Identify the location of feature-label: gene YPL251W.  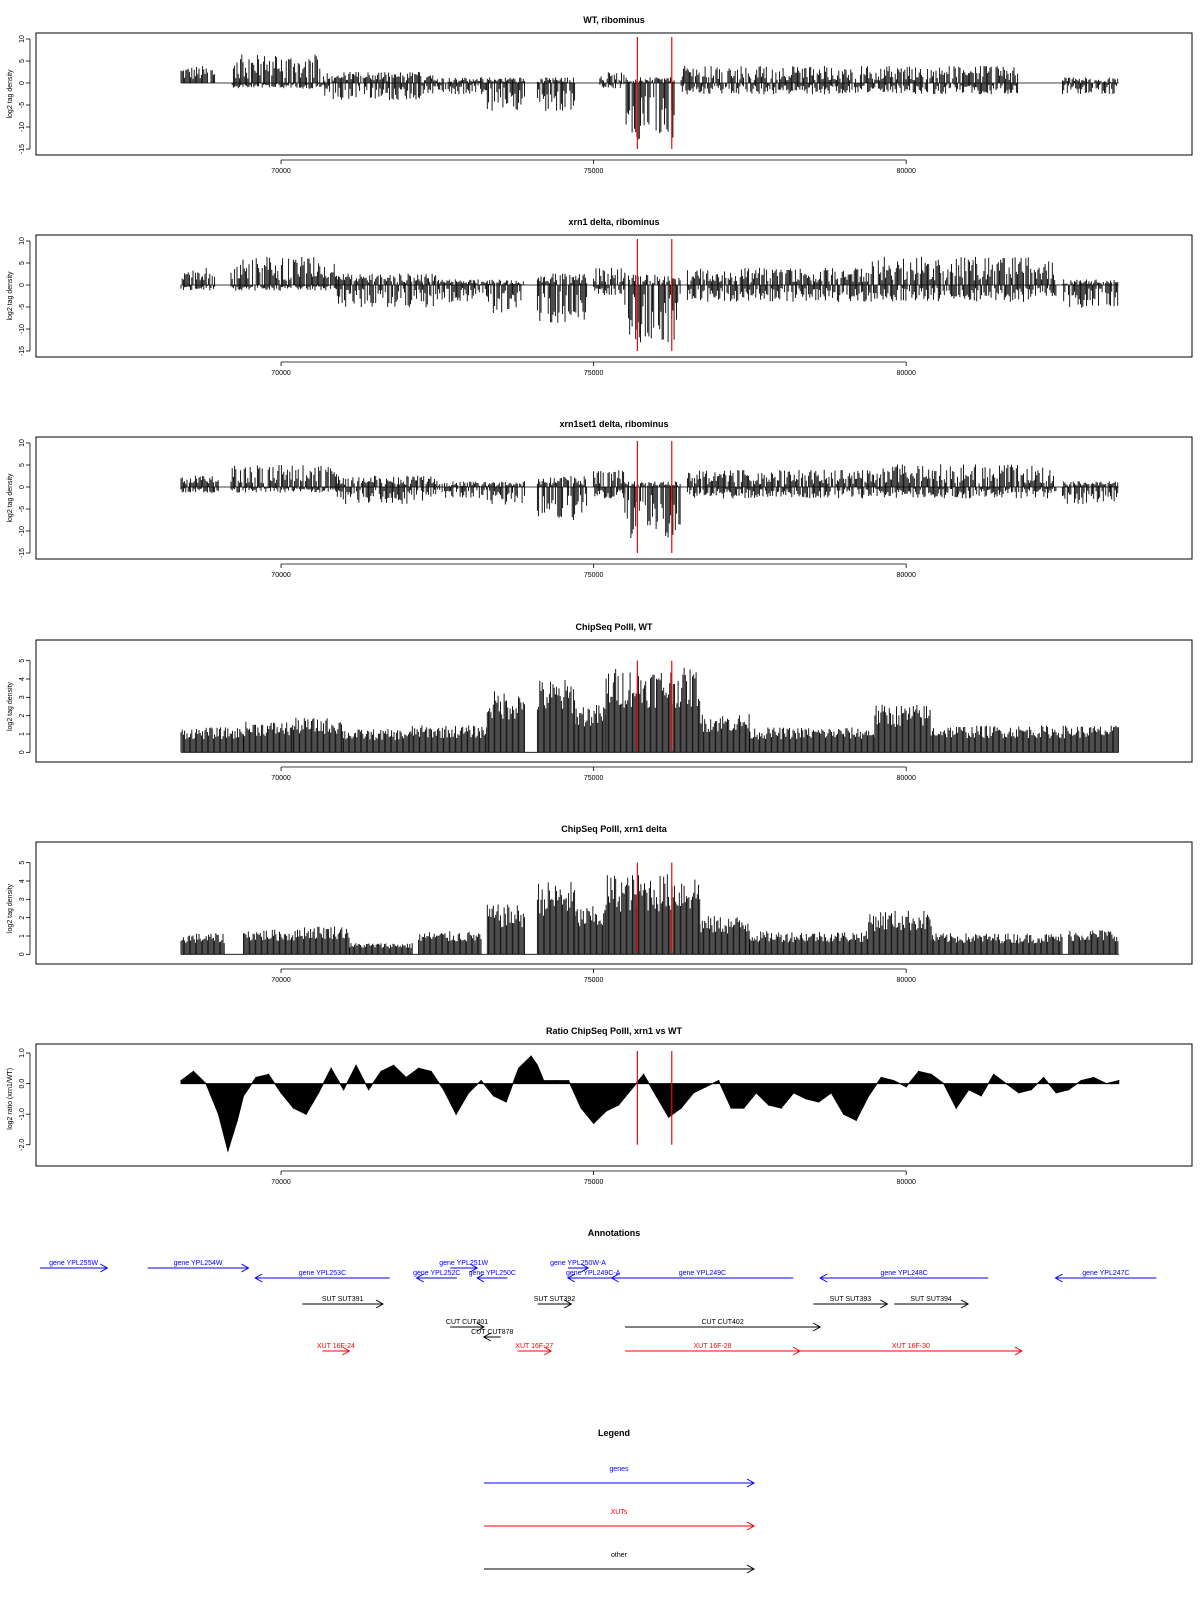
(463, 1263).